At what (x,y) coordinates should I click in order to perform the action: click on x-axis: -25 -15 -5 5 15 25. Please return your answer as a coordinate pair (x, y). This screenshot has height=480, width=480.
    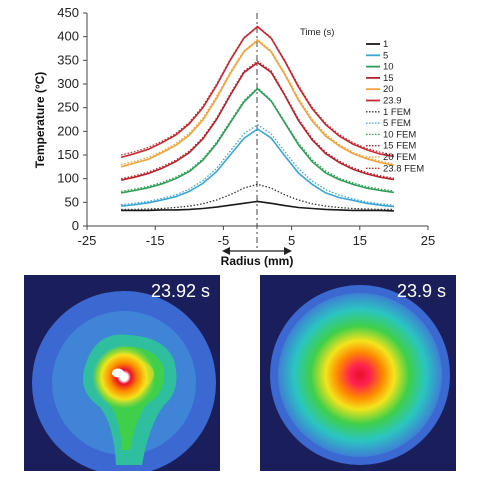
    Looking at the image, I should click on (256, 236).